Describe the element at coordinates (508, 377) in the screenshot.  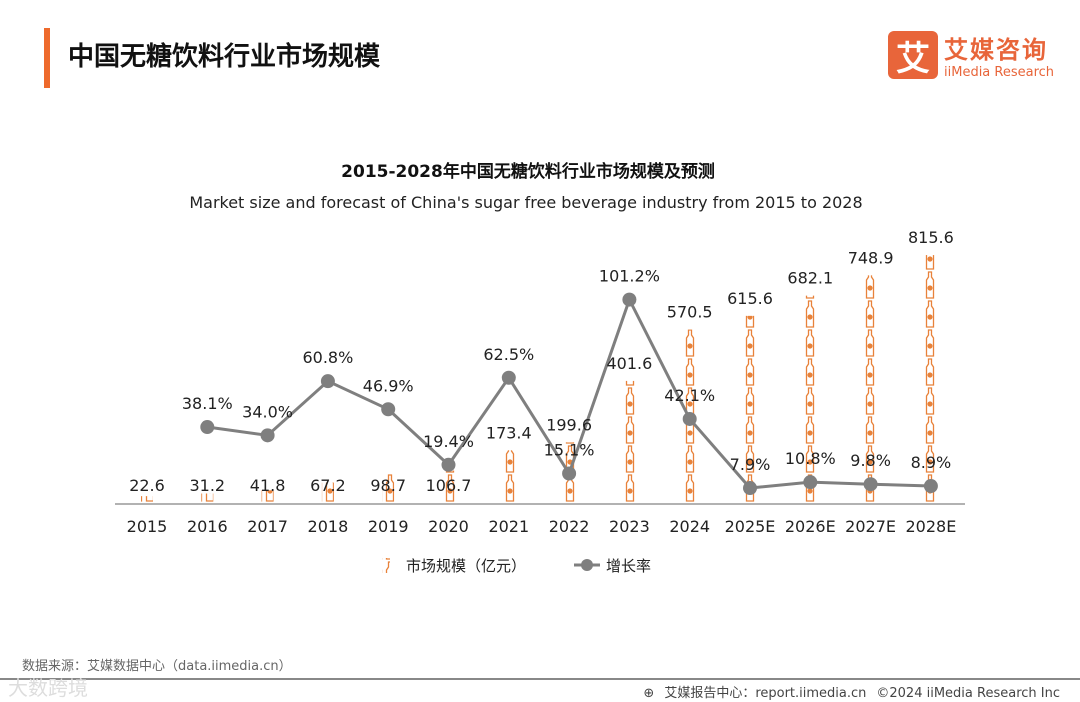
I see `growth-point-2021` at that location.